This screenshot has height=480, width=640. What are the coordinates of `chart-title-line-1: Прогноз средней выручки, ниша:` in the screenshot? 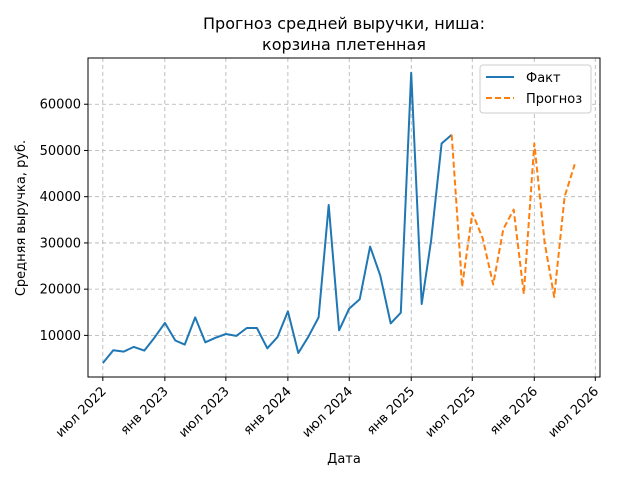 It's located at (344, 23).